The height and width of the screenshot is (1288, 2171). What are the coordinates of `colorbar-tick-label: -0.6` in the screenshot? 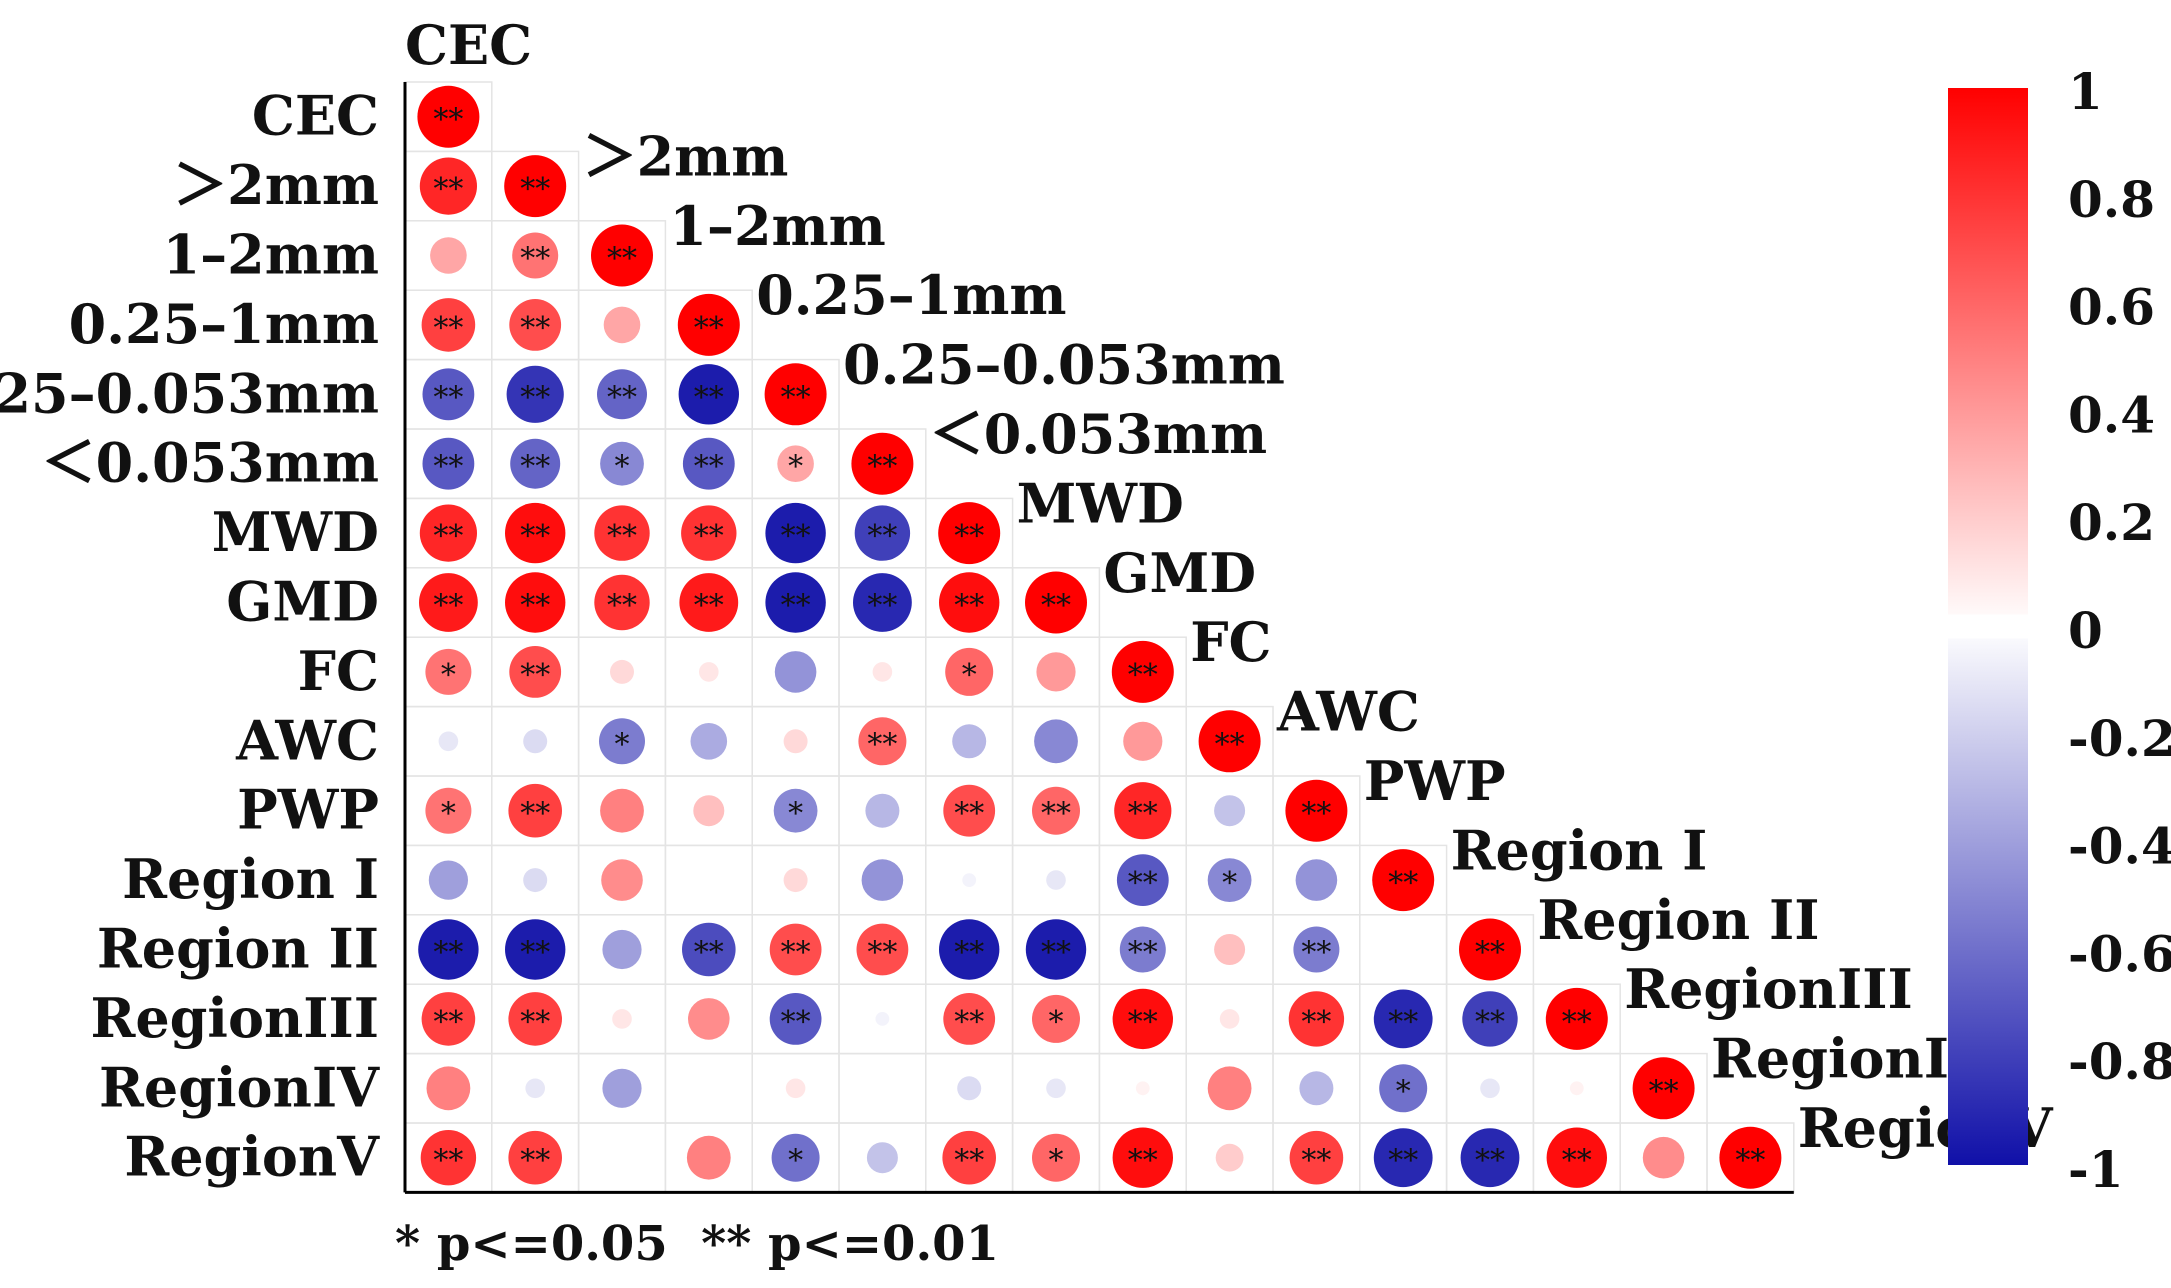 It's located at (2119, 953).